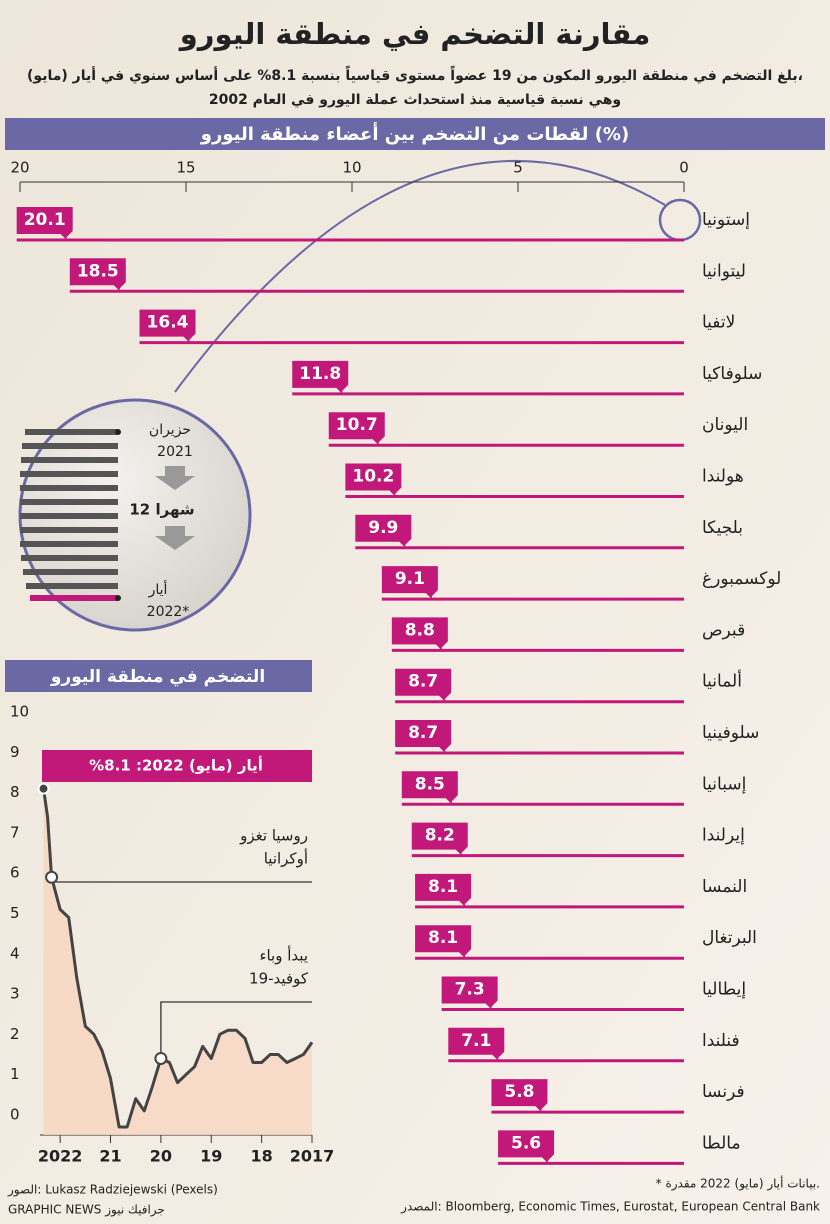 The image size is (830, 1224). I want to click on category-label: فرنسا, so click(723, 1092).